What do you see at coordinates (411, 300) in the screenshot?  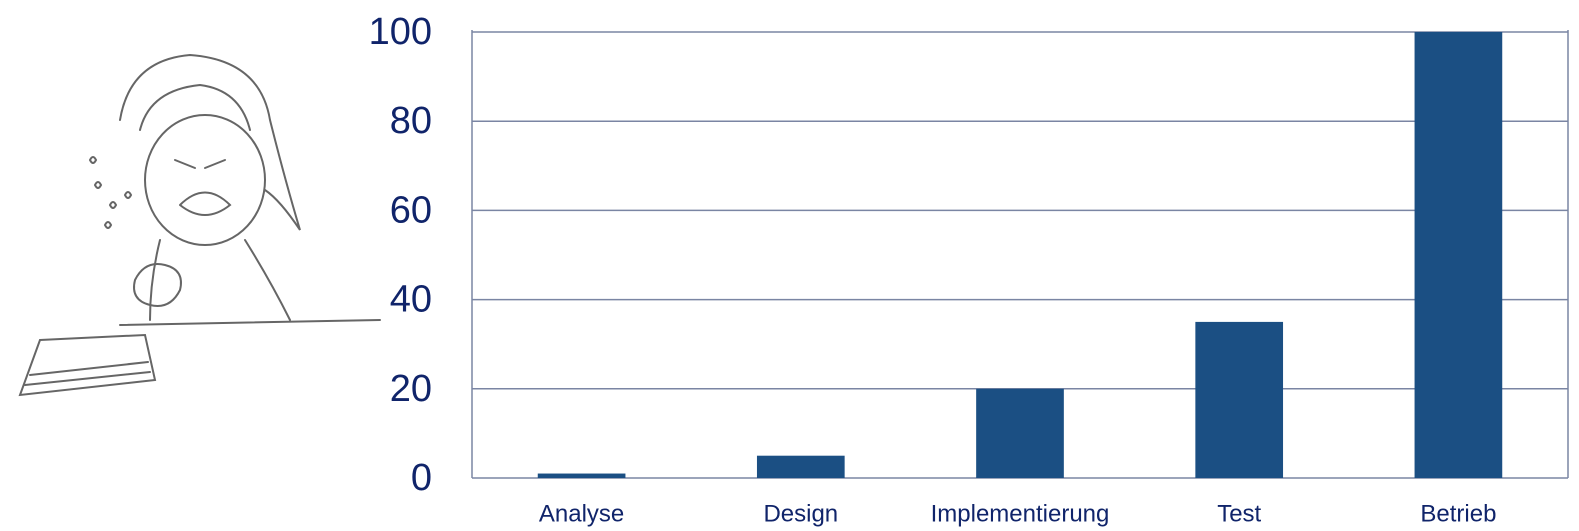 I see `y-tick-label: 40` at bounding box center [411, 300].